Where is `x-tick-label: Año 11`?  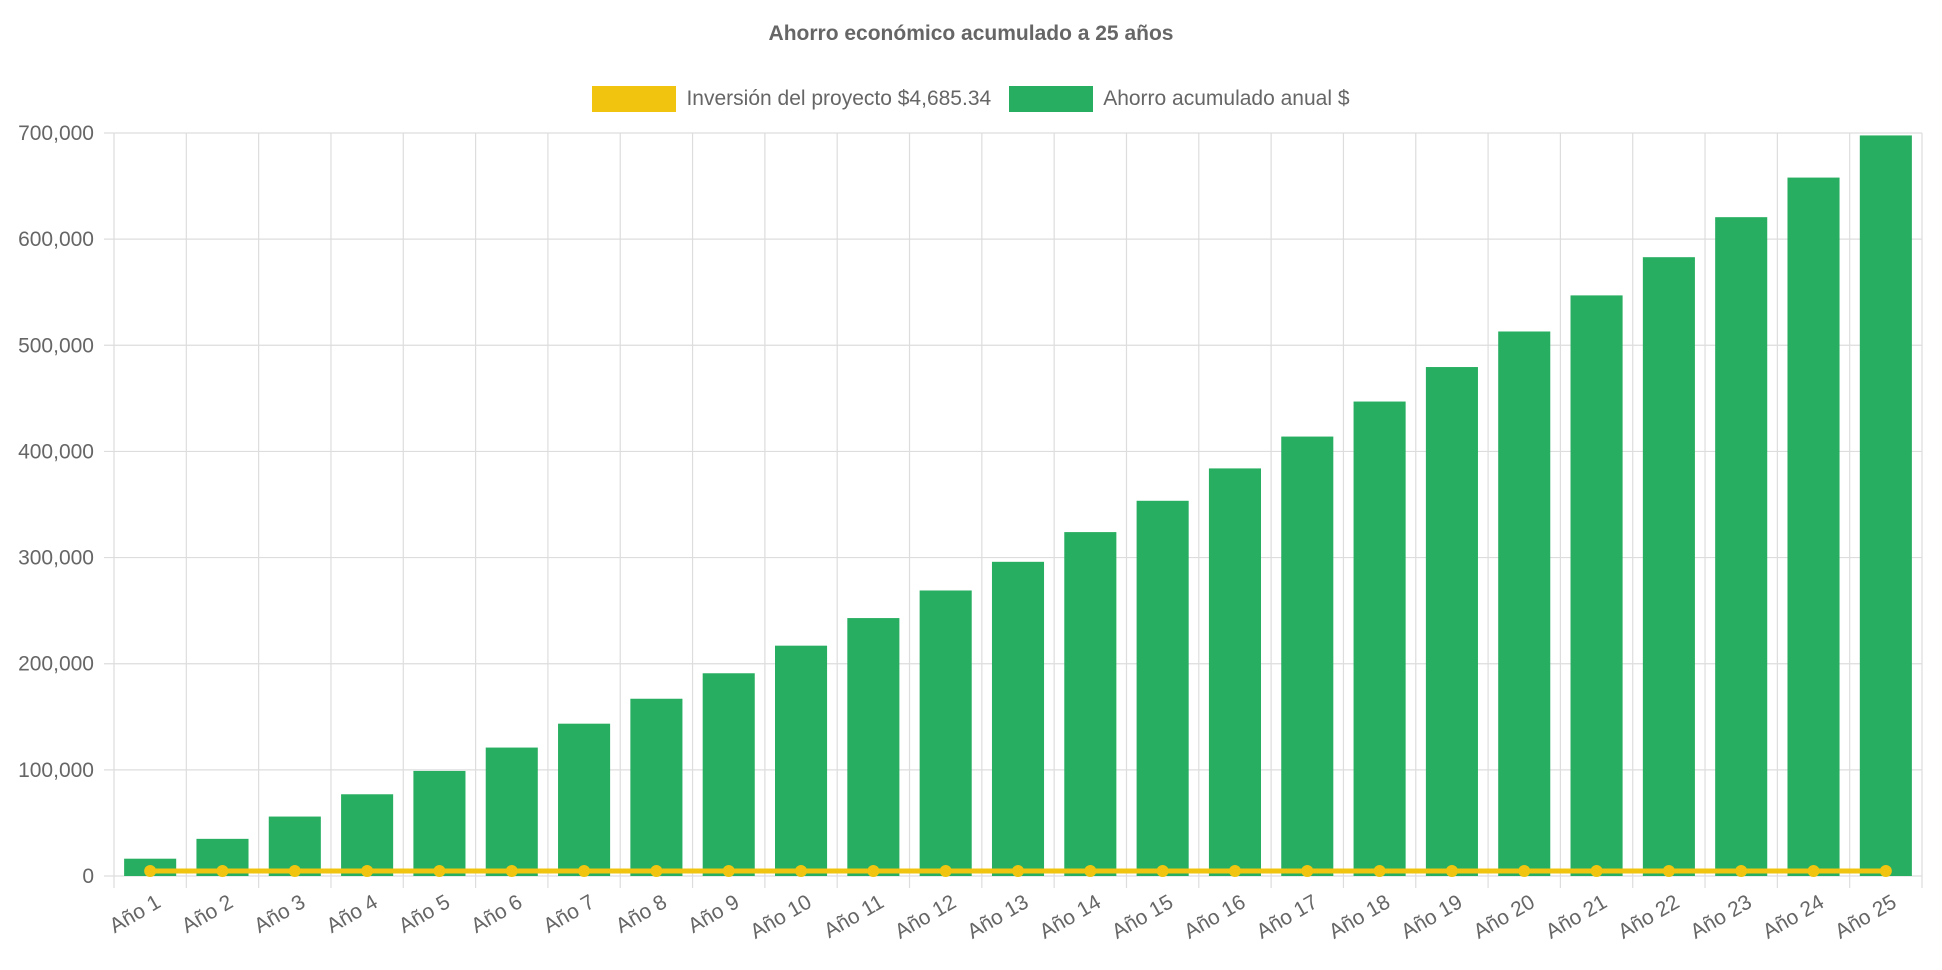
x-tick-label: Año 11 is located at coordinates (854, 916).